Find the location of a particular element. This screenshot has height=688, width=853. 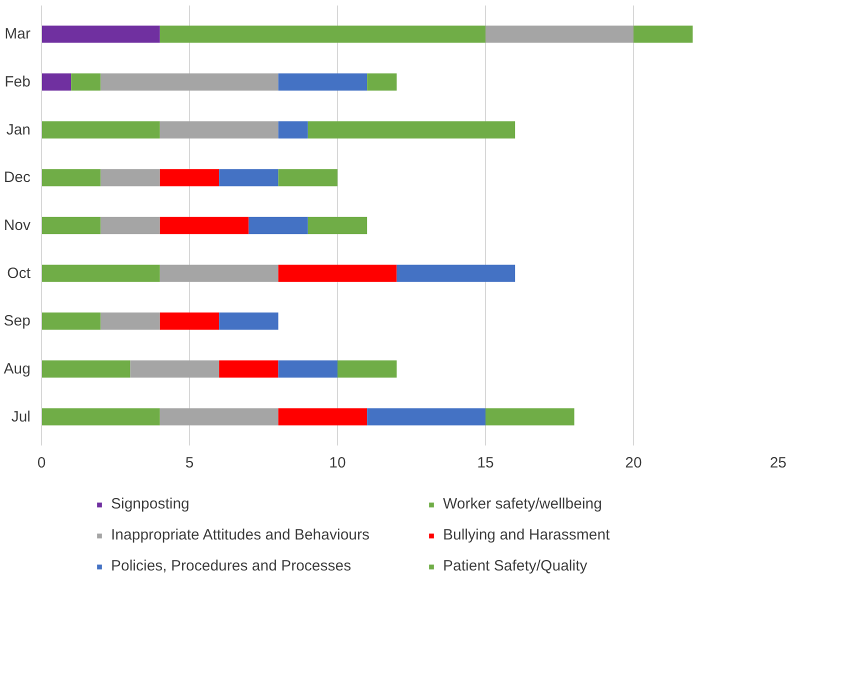

y-tick-label: Nov is located at coordinates (17, 225).